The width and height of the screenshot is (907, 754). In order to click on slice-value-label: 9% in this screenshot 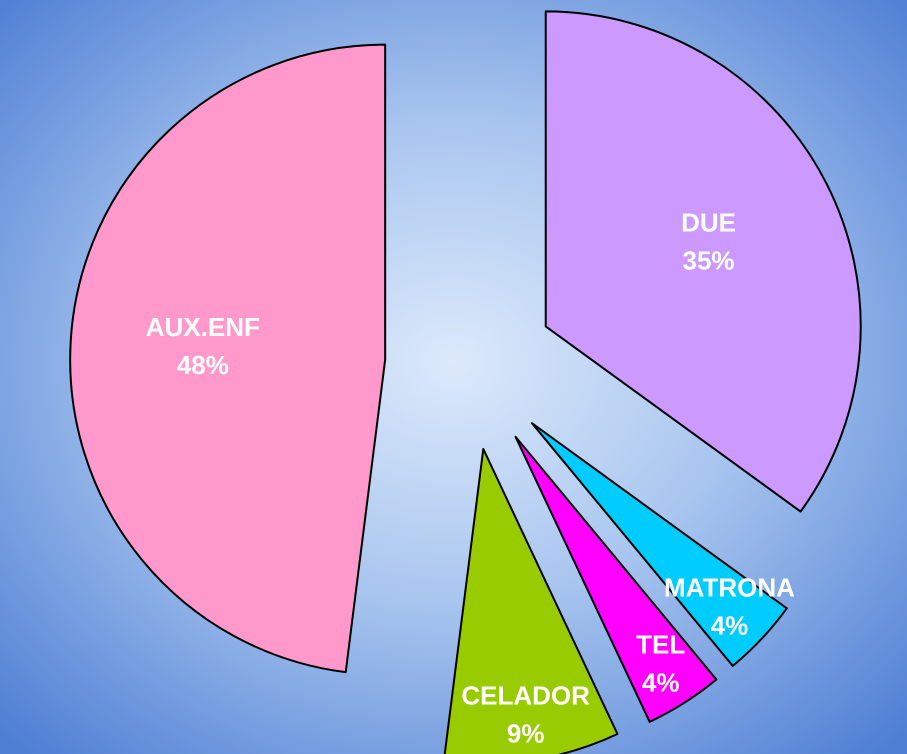, I will do `click(526, 733)`.